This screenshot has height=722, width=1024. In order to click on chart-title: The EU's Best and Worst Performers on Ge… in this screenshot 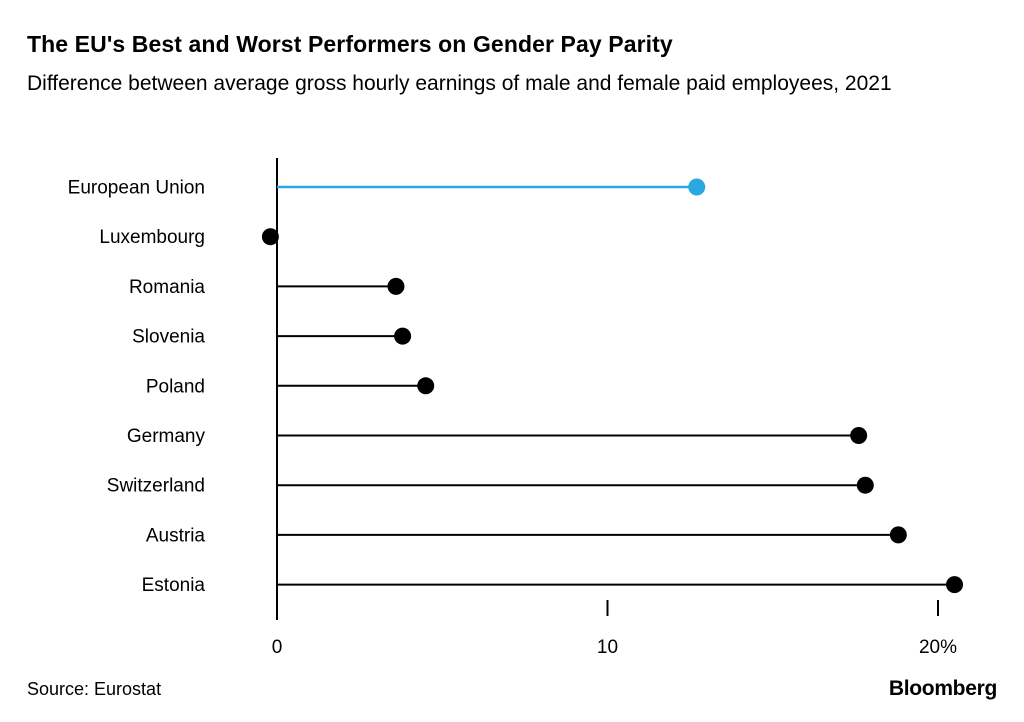, I will do `click(350, 44)`.